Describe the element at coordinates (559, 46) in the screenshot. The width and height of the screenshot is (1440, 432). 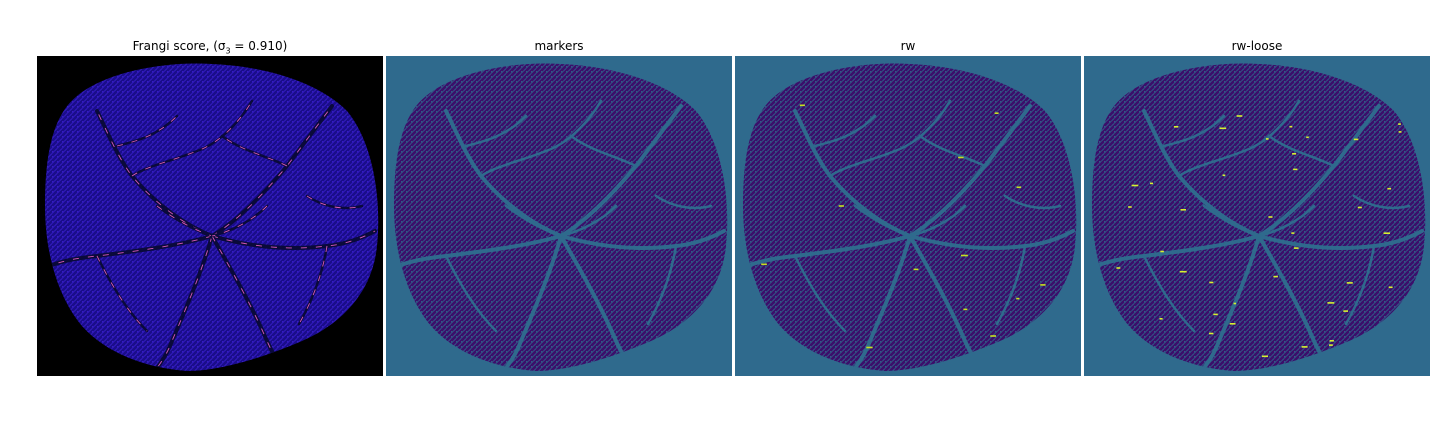
I see `panel-title-markers: markers` at that location.